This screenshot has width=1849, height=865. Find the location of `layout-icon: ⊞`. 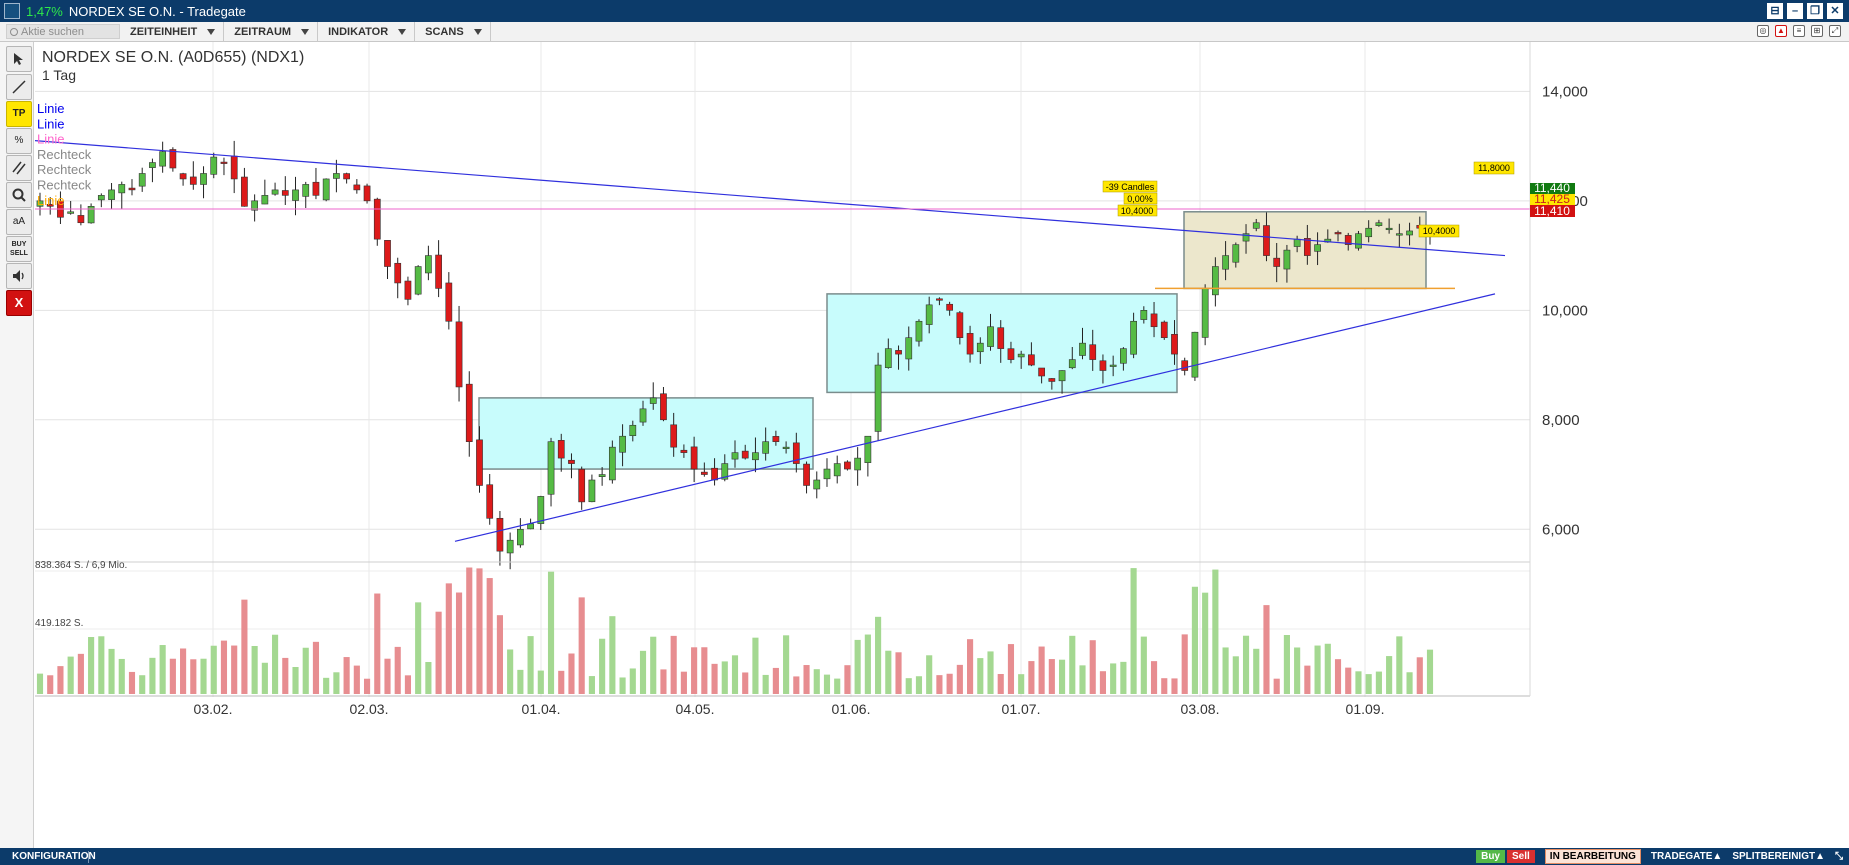

layout-icon: ⊞ is located at coordinates (1817, 31).